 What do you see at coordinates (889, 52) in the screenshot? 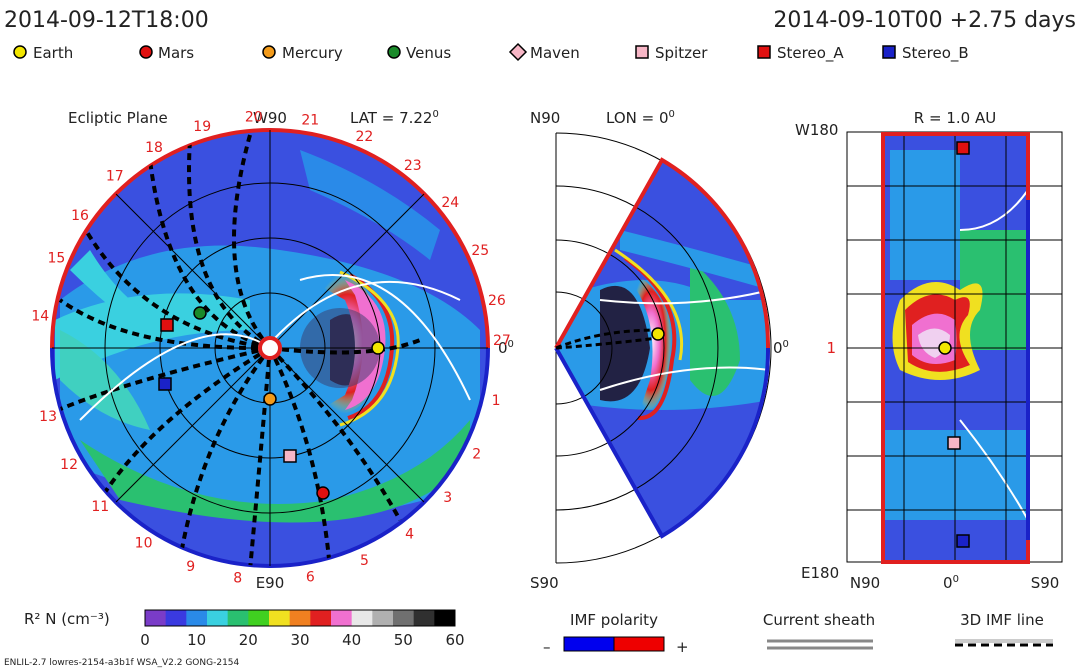
I see `stereo-b-icon` at bounding box center [889, 52].